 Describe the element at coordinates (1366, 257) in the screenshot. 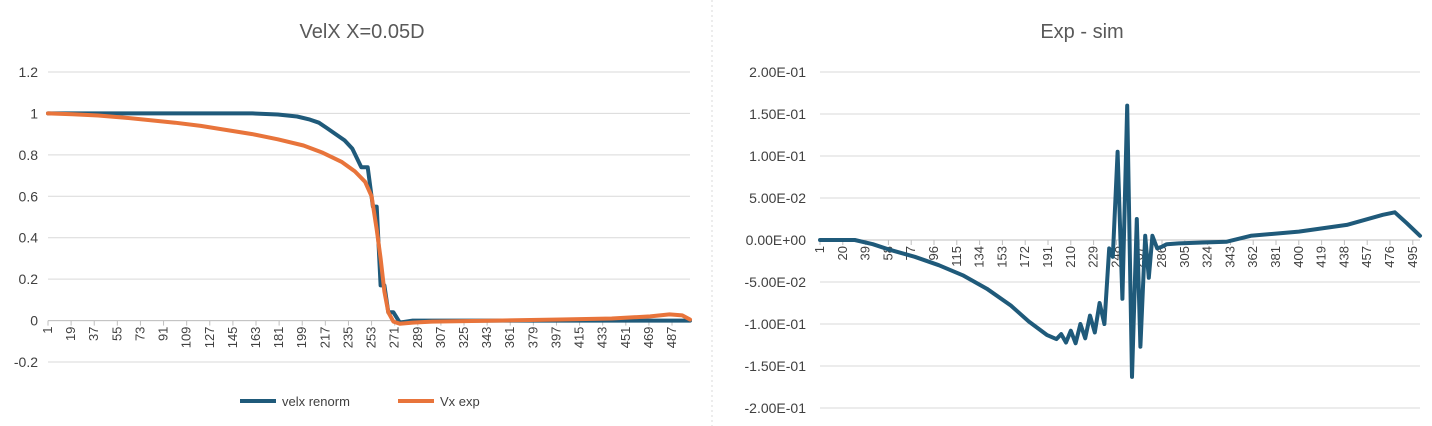

I see `x-tick-label: 457` at that location.